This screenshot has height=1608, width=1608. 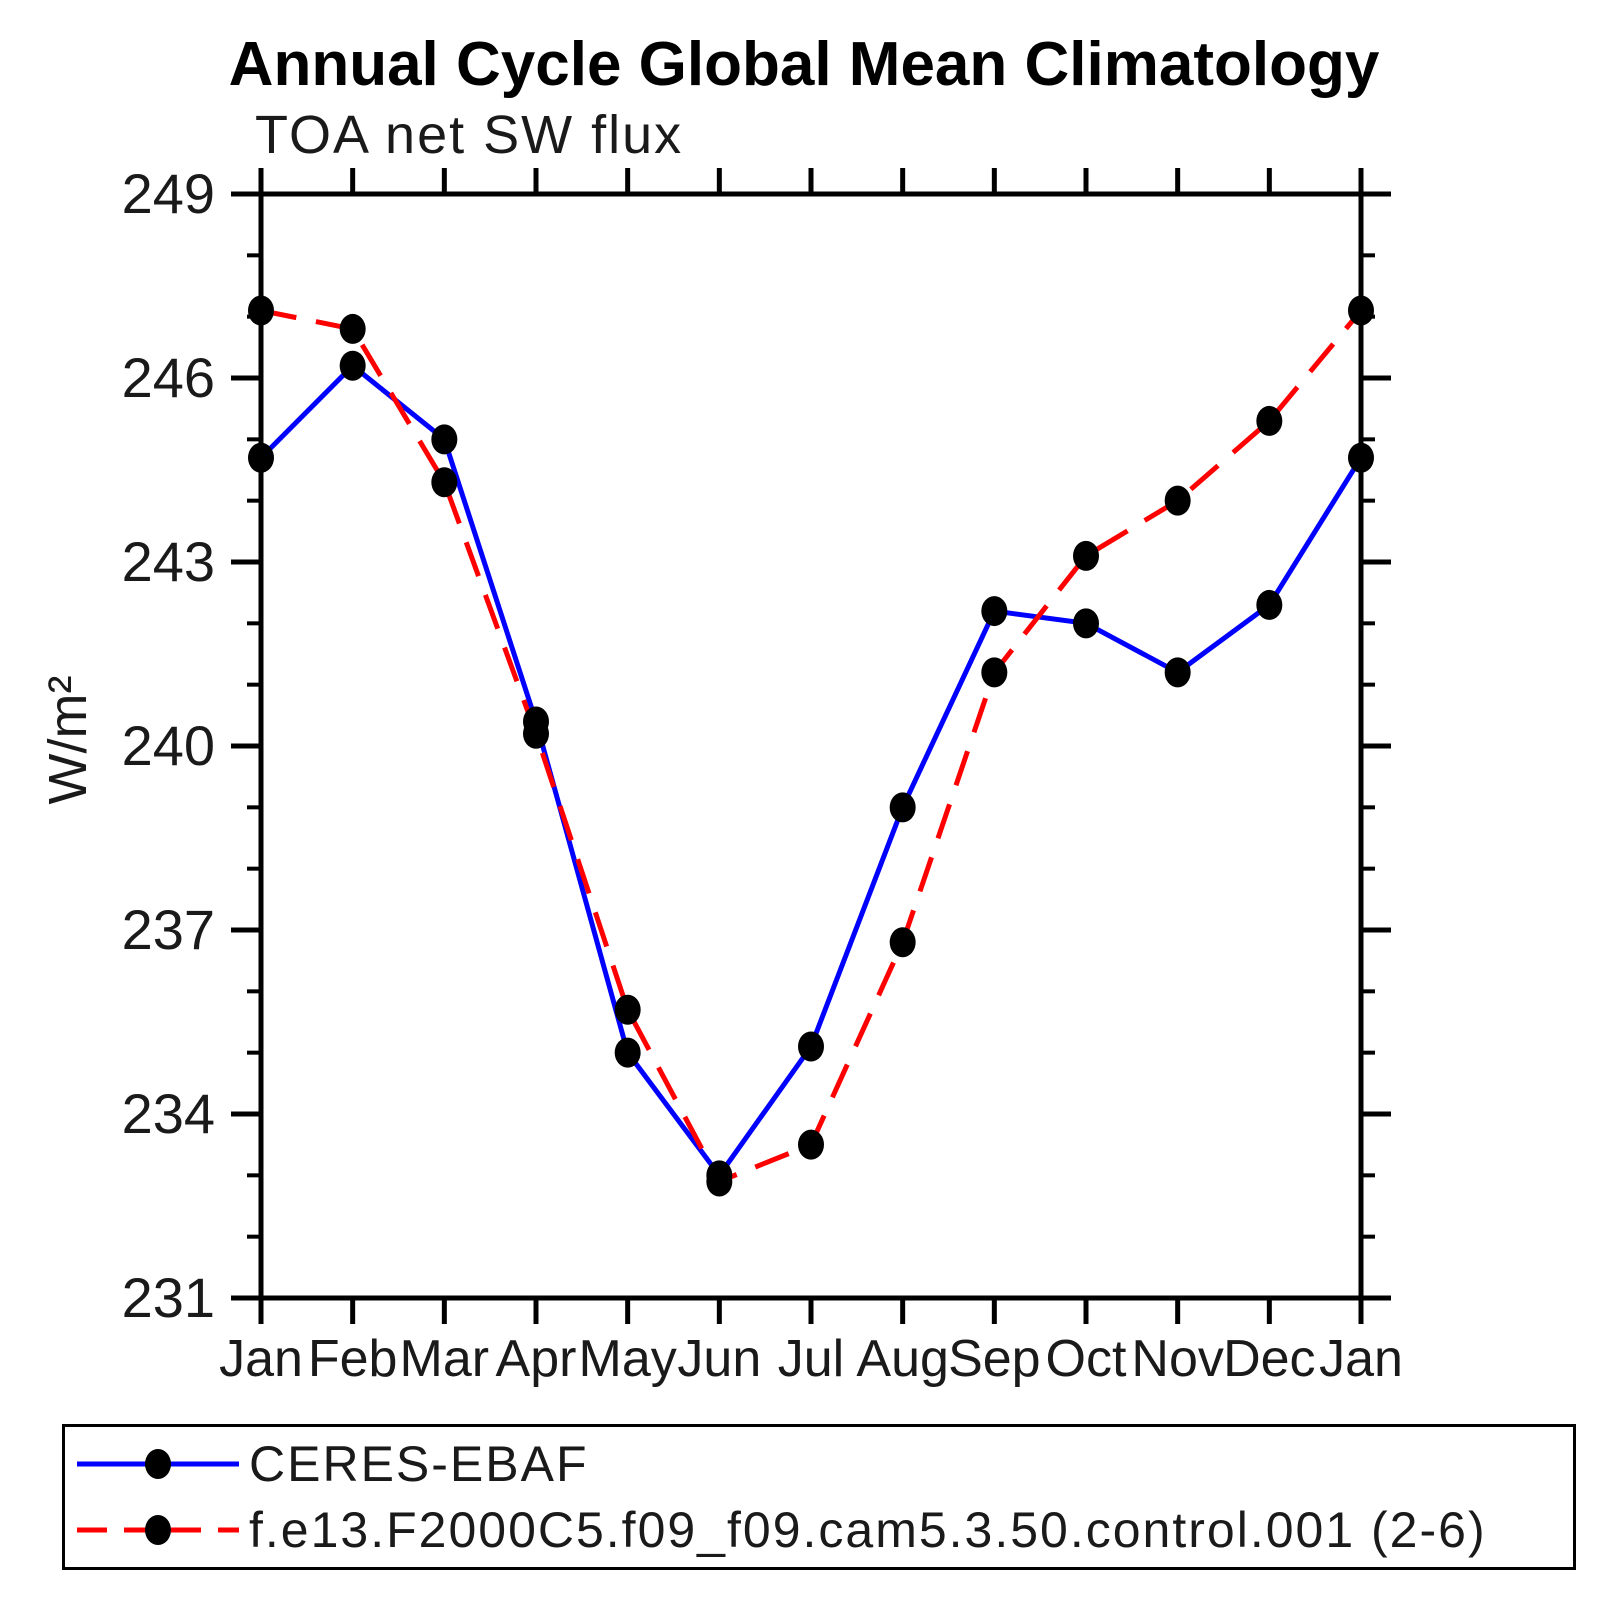 What do you see at coordinates (168, 193) in the screenshot?
I see `y-axis-tick-label: 249` at bounding box center [168, 193].